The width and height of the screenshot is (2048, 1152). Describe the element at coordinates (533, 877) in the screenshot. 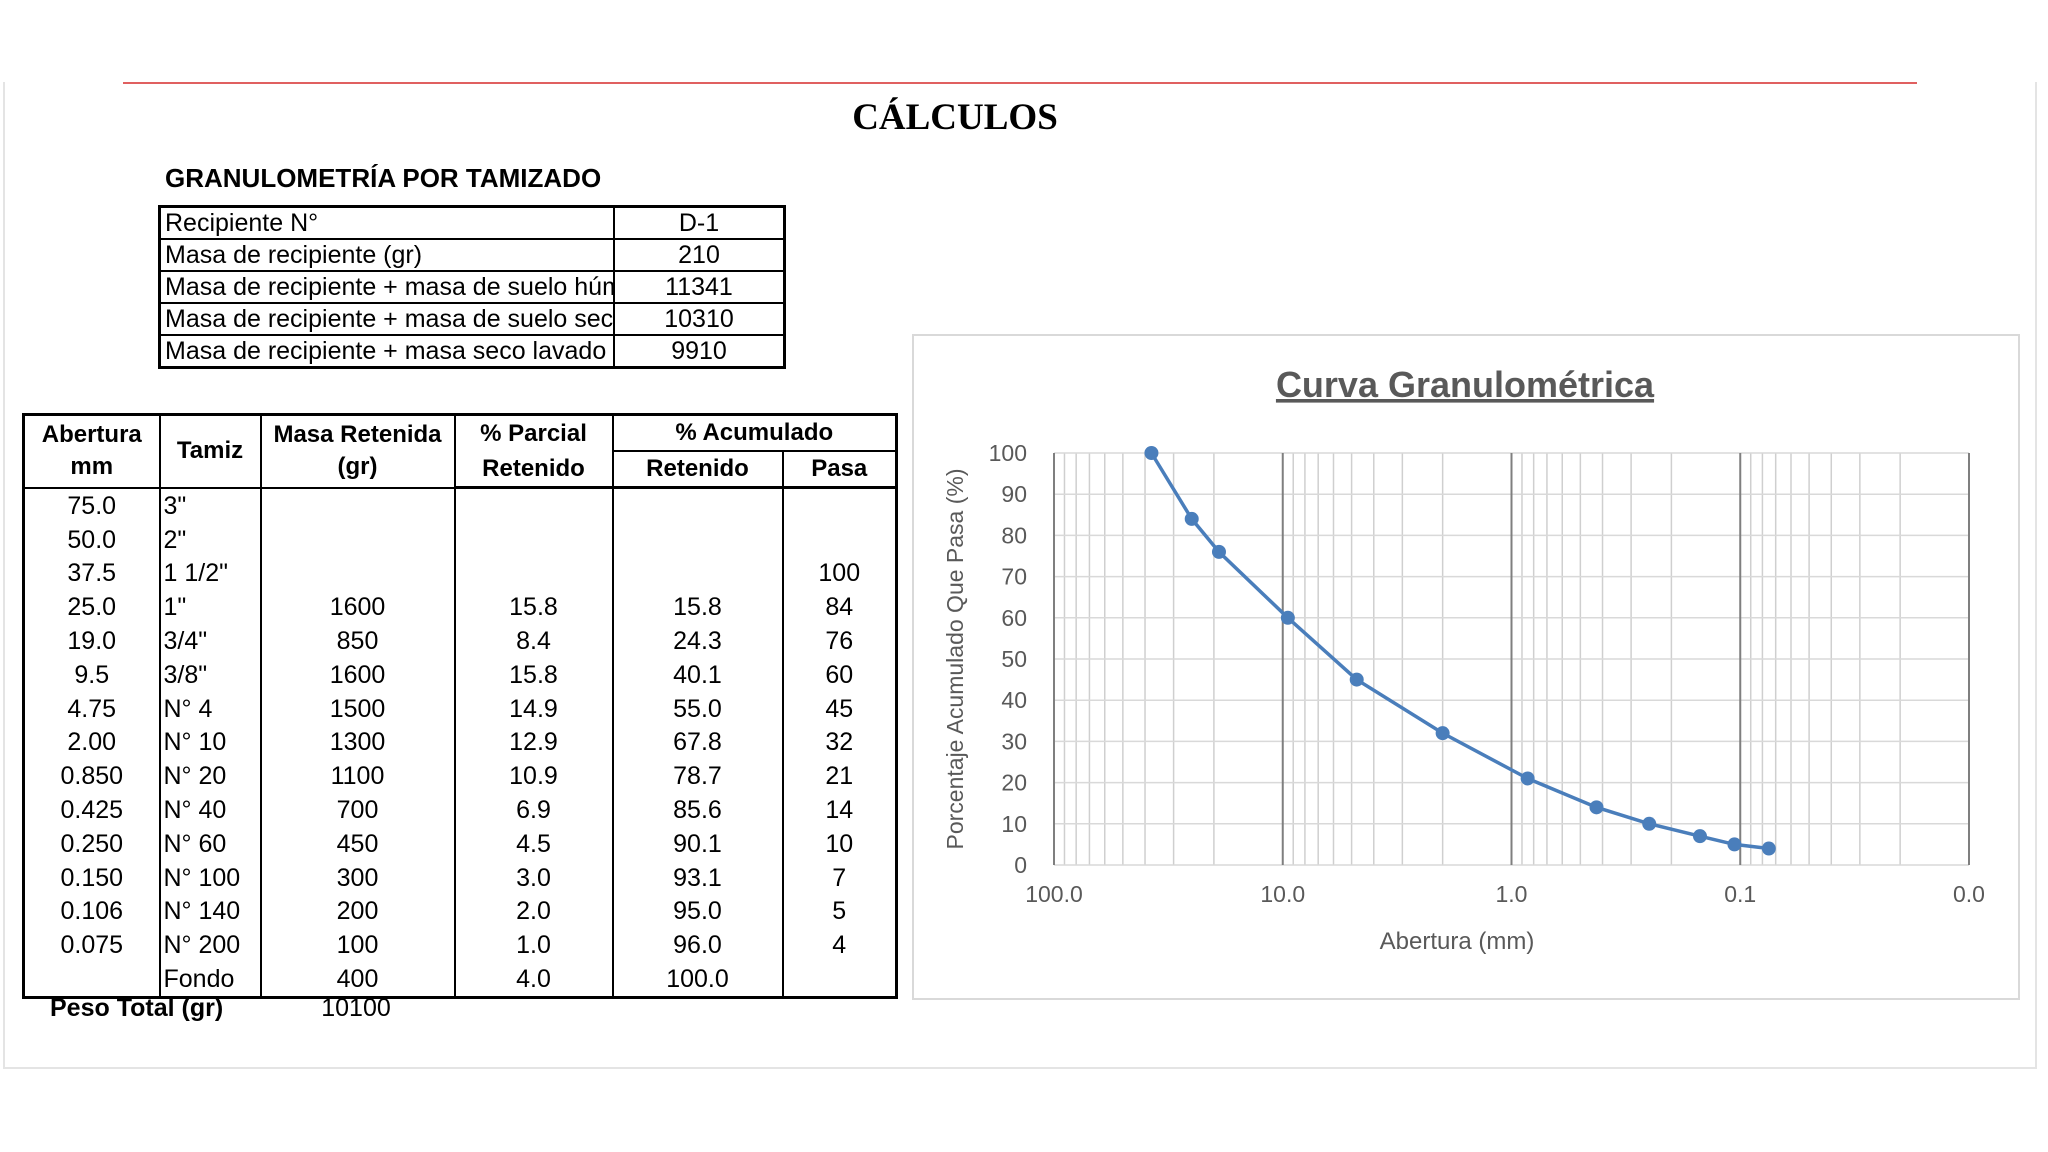

I see `sieve-cell: 3.0` at that location.